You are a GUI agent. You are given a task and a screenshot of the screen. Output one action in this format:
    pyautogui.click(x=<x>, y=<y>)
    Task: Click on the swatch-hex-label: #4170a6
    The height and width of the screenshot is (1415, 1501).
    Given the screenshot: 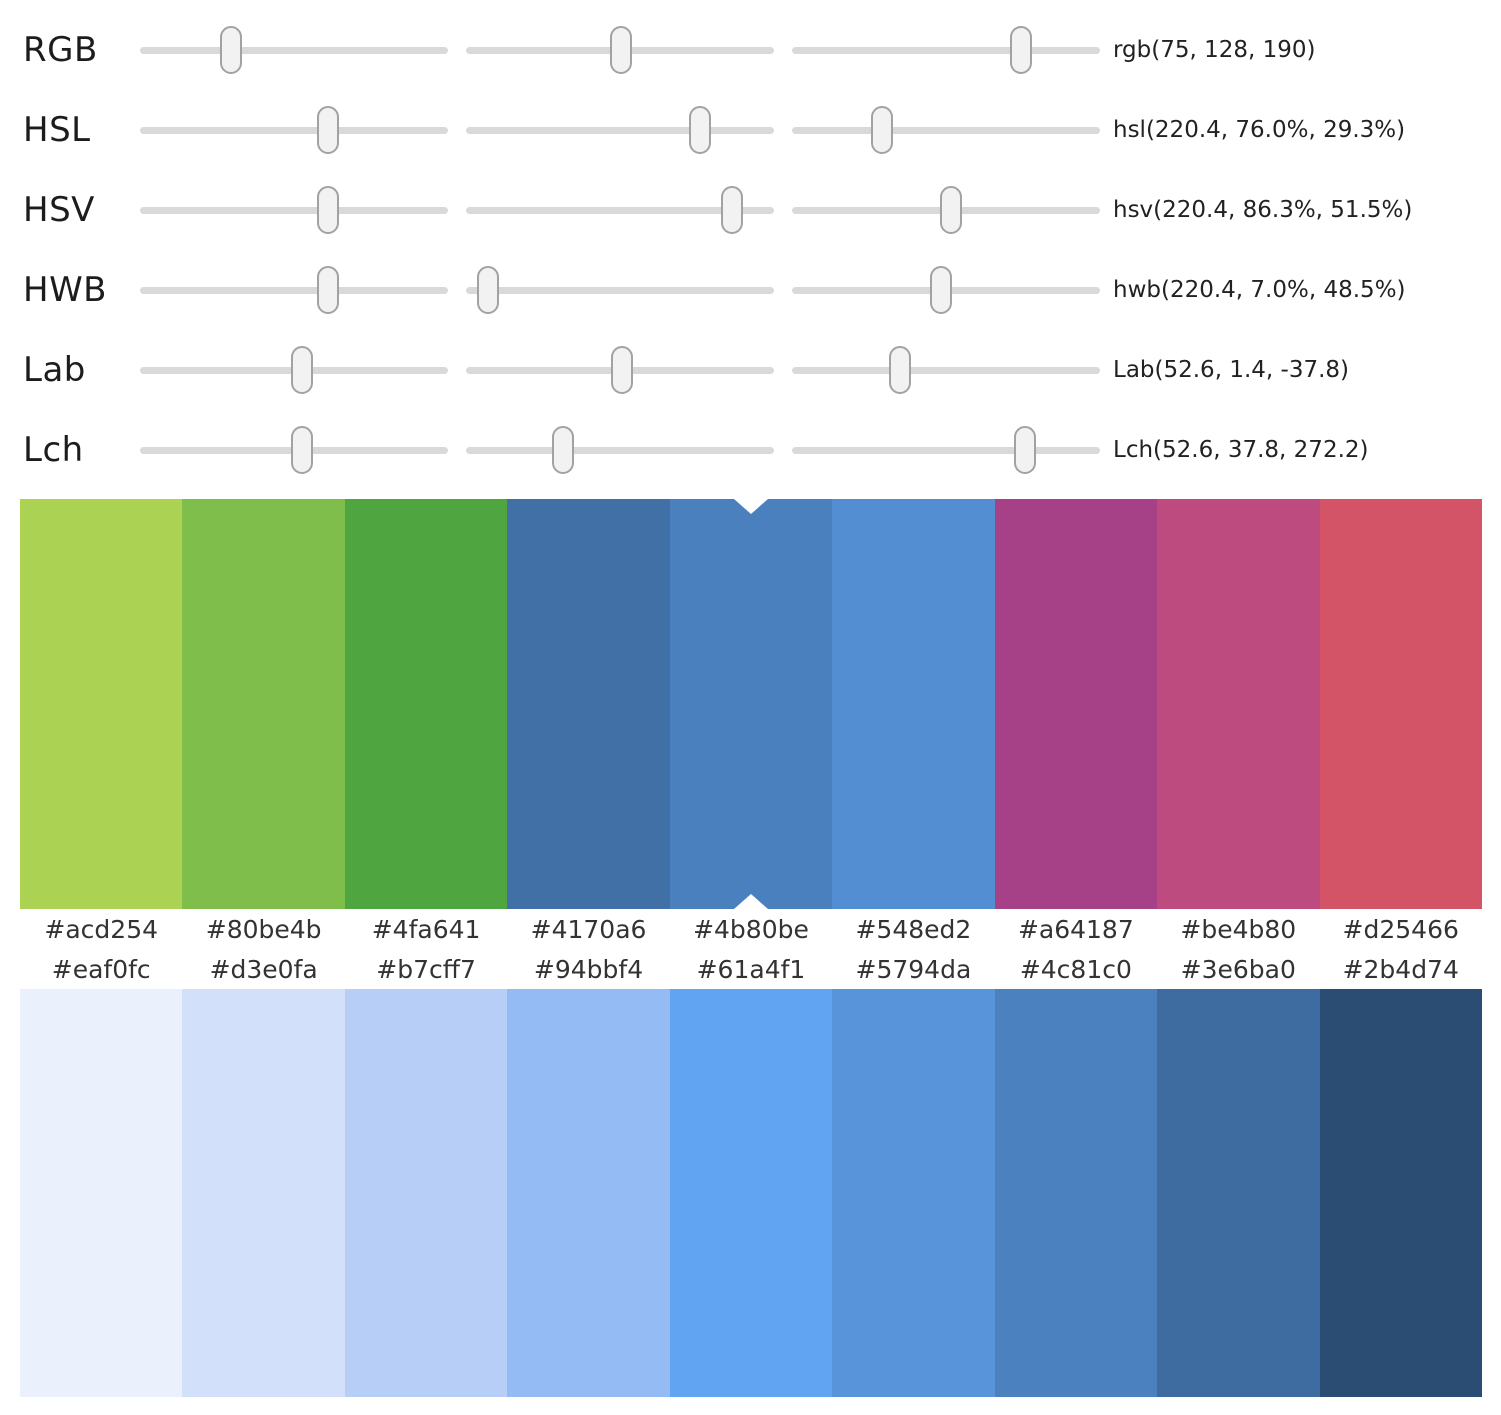 What is the action you would take?
    pyautogui.click(x=588, y=929)
    